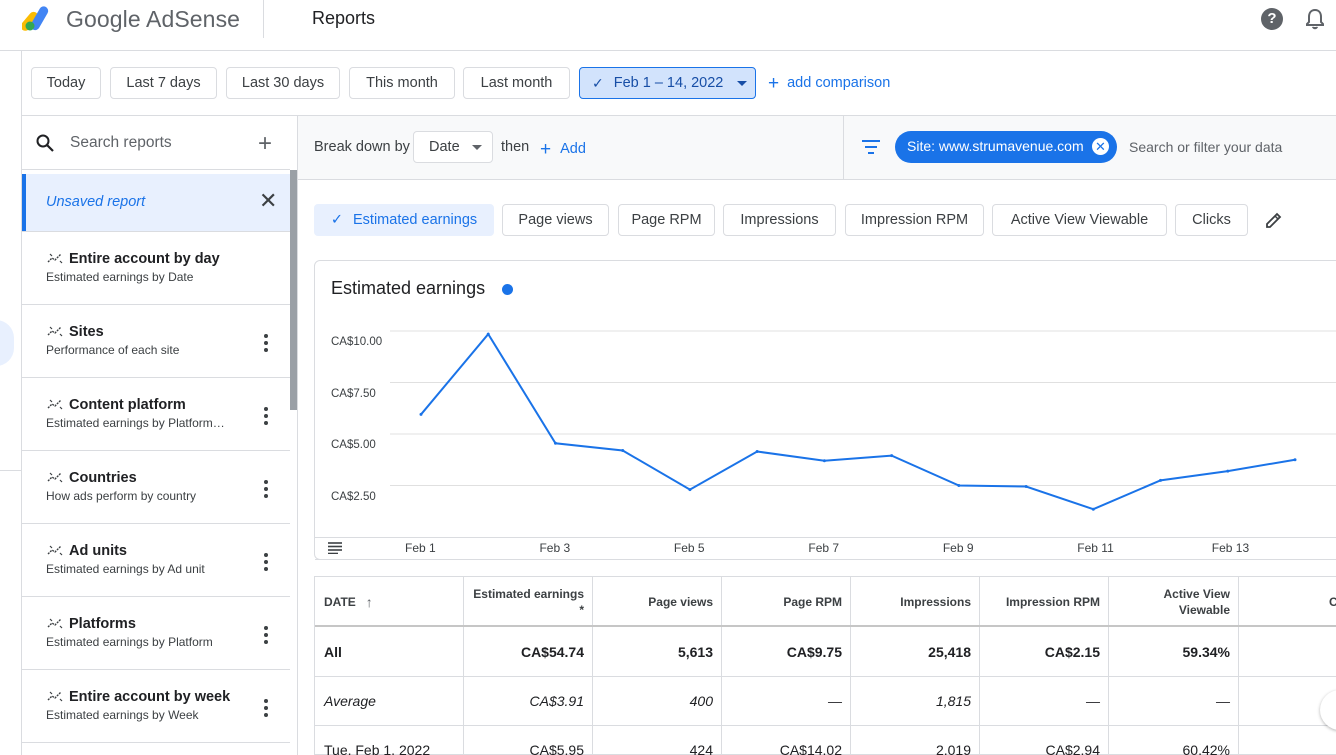 The height and width of the screenshot is (755, 1336). Describe the element at coordinates (915, 740) in the screenshot. I see `table-cell: 2,019` at that location.